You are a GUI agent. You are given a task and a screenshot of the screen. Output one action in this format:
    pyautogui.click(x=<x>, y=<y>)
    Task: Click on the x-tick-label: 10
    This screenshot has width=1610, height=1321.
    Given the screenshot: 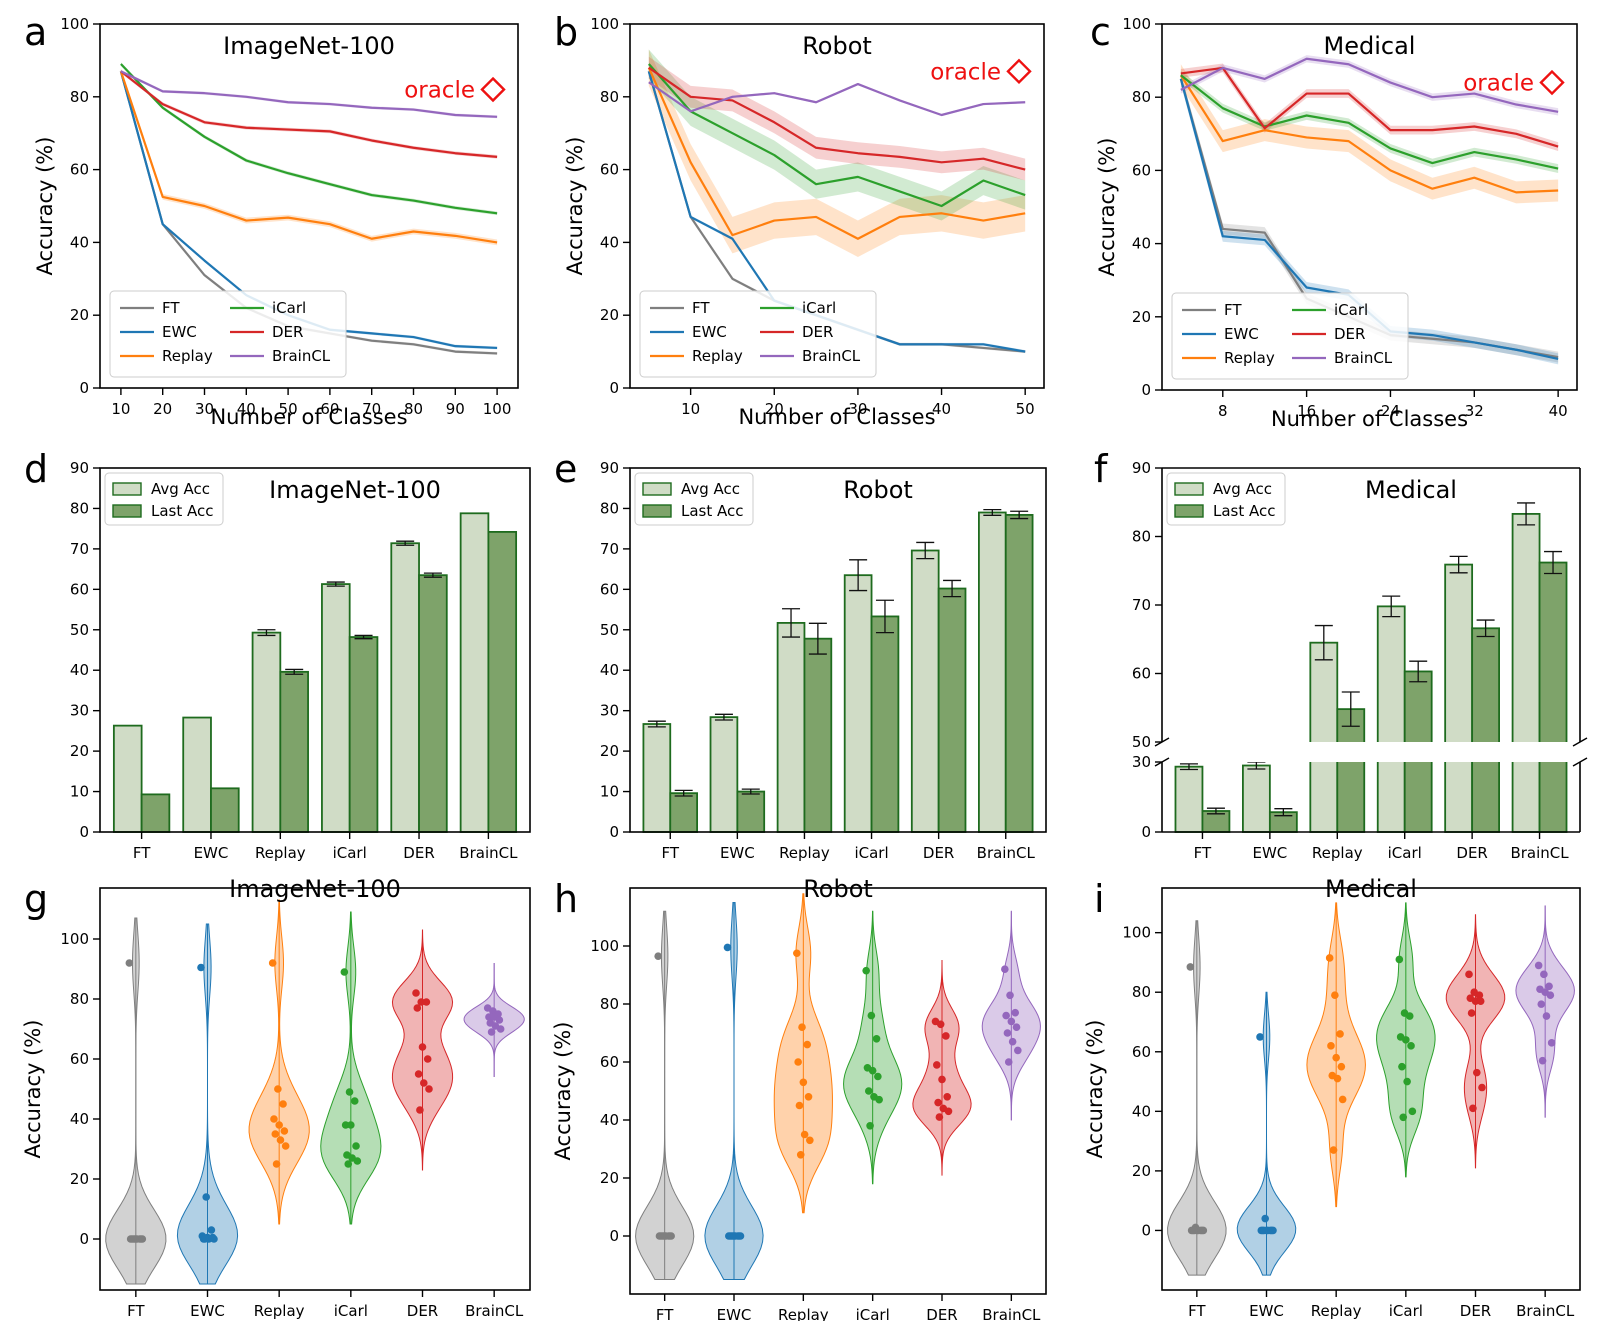 What is the action you would take?
    pyautogui.click(x=120, y=409)
    